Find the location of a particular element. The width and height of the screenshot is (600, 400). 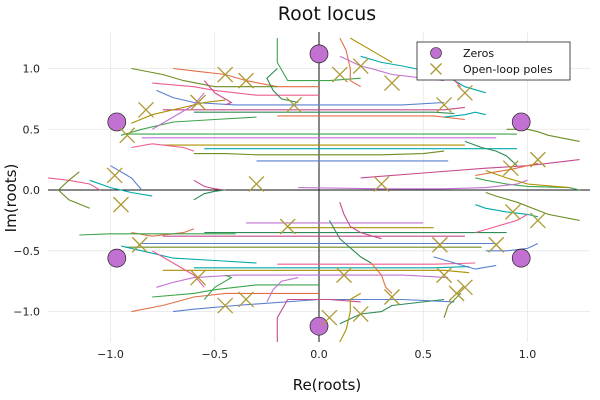

x-axis-label: Re(roots) is located at coordinates (327, 385).